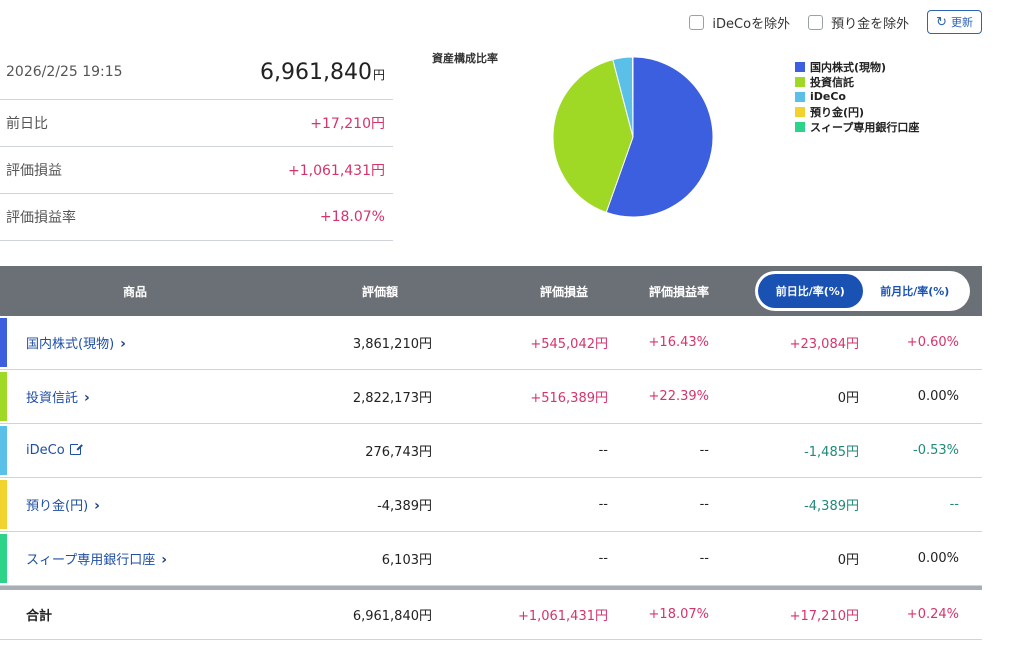  I want to click on refresh-button: ↻ 更新, so click(954, 22).